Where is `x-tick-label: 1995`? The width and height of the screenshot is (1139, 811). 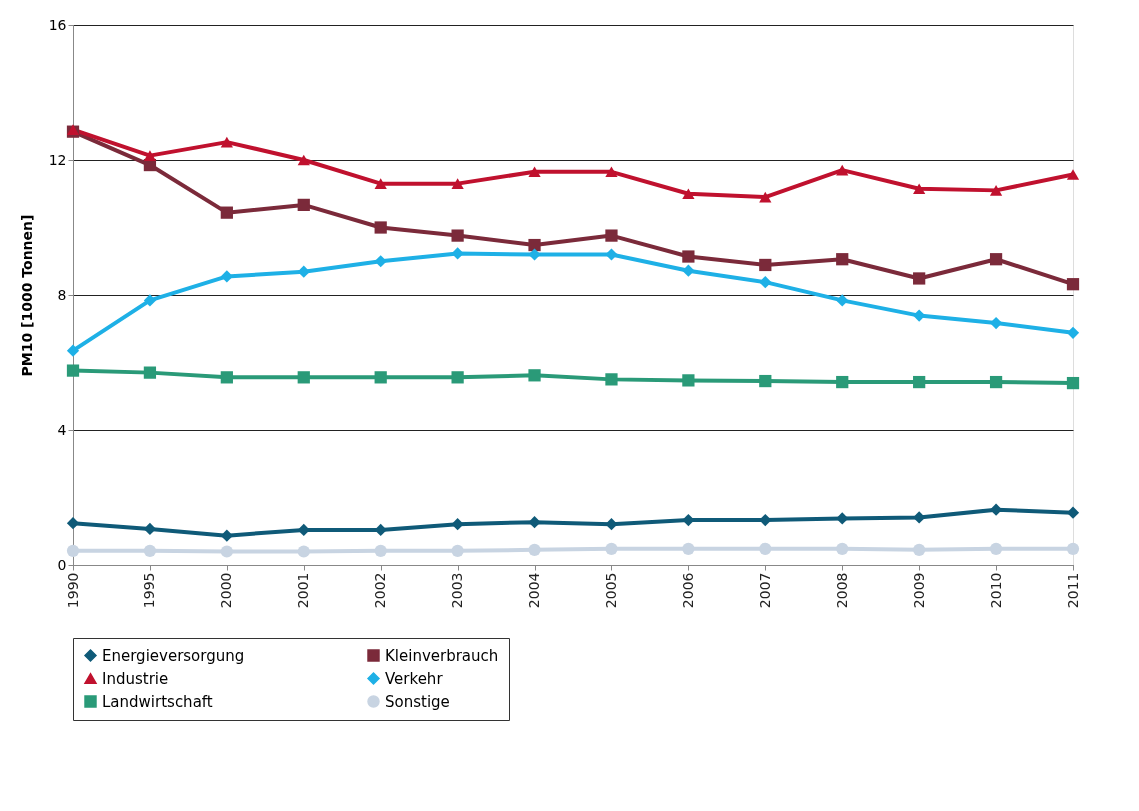 x-tick-label: 1995 is located at coordinates (149, 590).